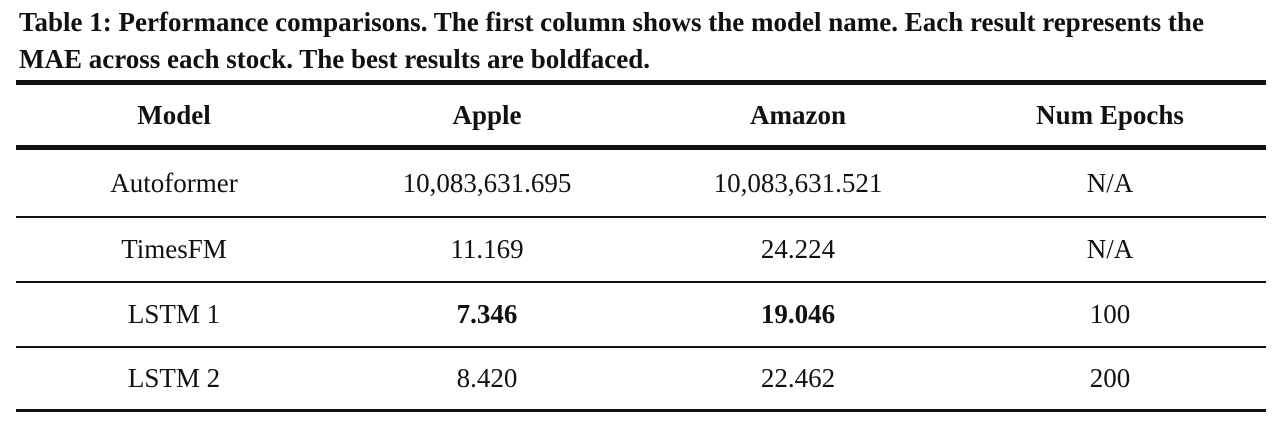  I want to click on header-amazon: Amazon, so click(798, 114).